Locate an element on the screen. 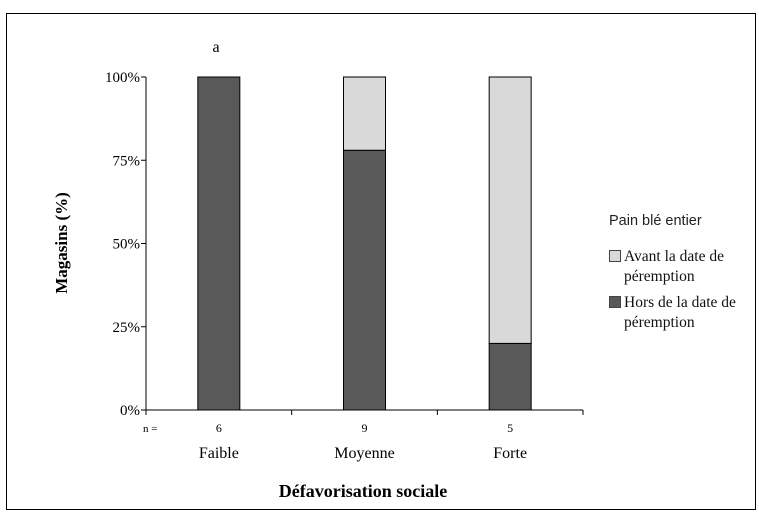  x-category-label: Faible is located at coordinates (219, 453).